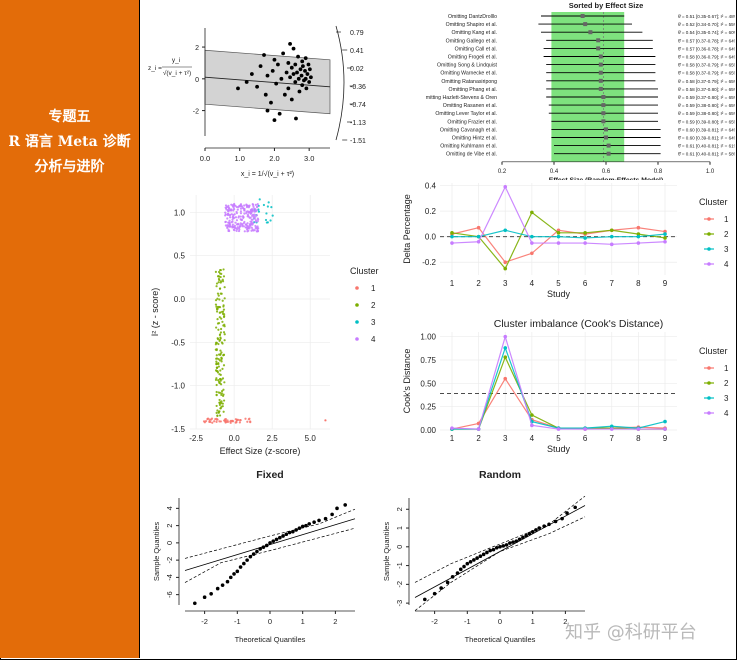 This screenshot has width=737, height=660. Describe the element at coordinates (502, 172) in the screenshot. I see `x-tick-label: 0.2` at that location.